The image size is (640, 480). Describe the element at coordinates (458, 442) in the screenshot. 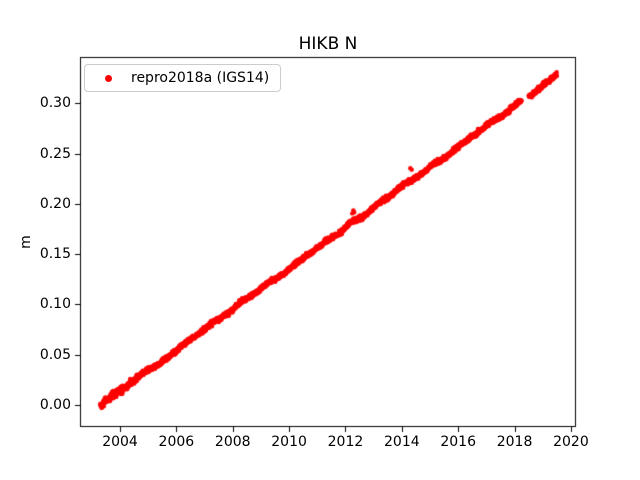

I see `x-tick-label: 2016` at that location.